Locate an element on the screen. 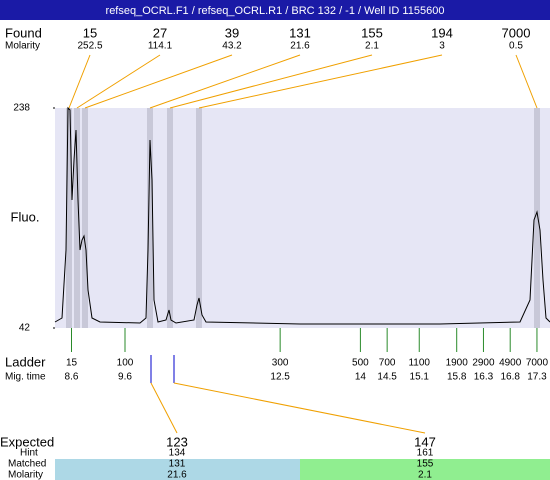 This screenshot has height=480, width=550. hint-value: 161 is located at coordinates (425, 453).